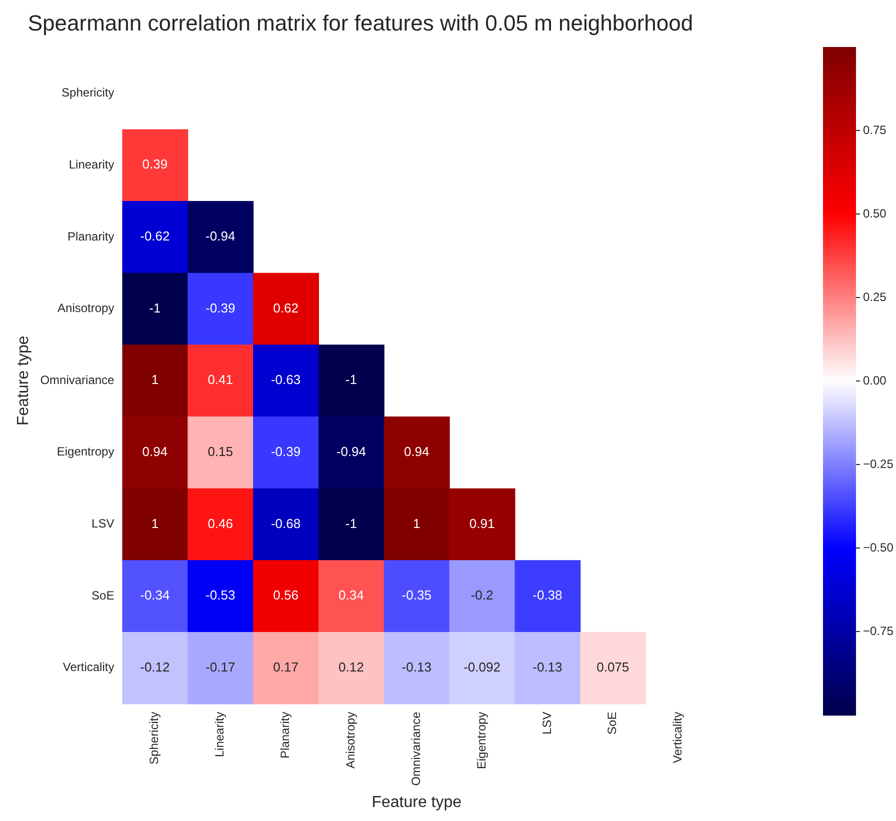 Image resolution: width=896 pixels, height=821 pixels. I want to click on y-tick-label: Verticality, so click(88, 667).